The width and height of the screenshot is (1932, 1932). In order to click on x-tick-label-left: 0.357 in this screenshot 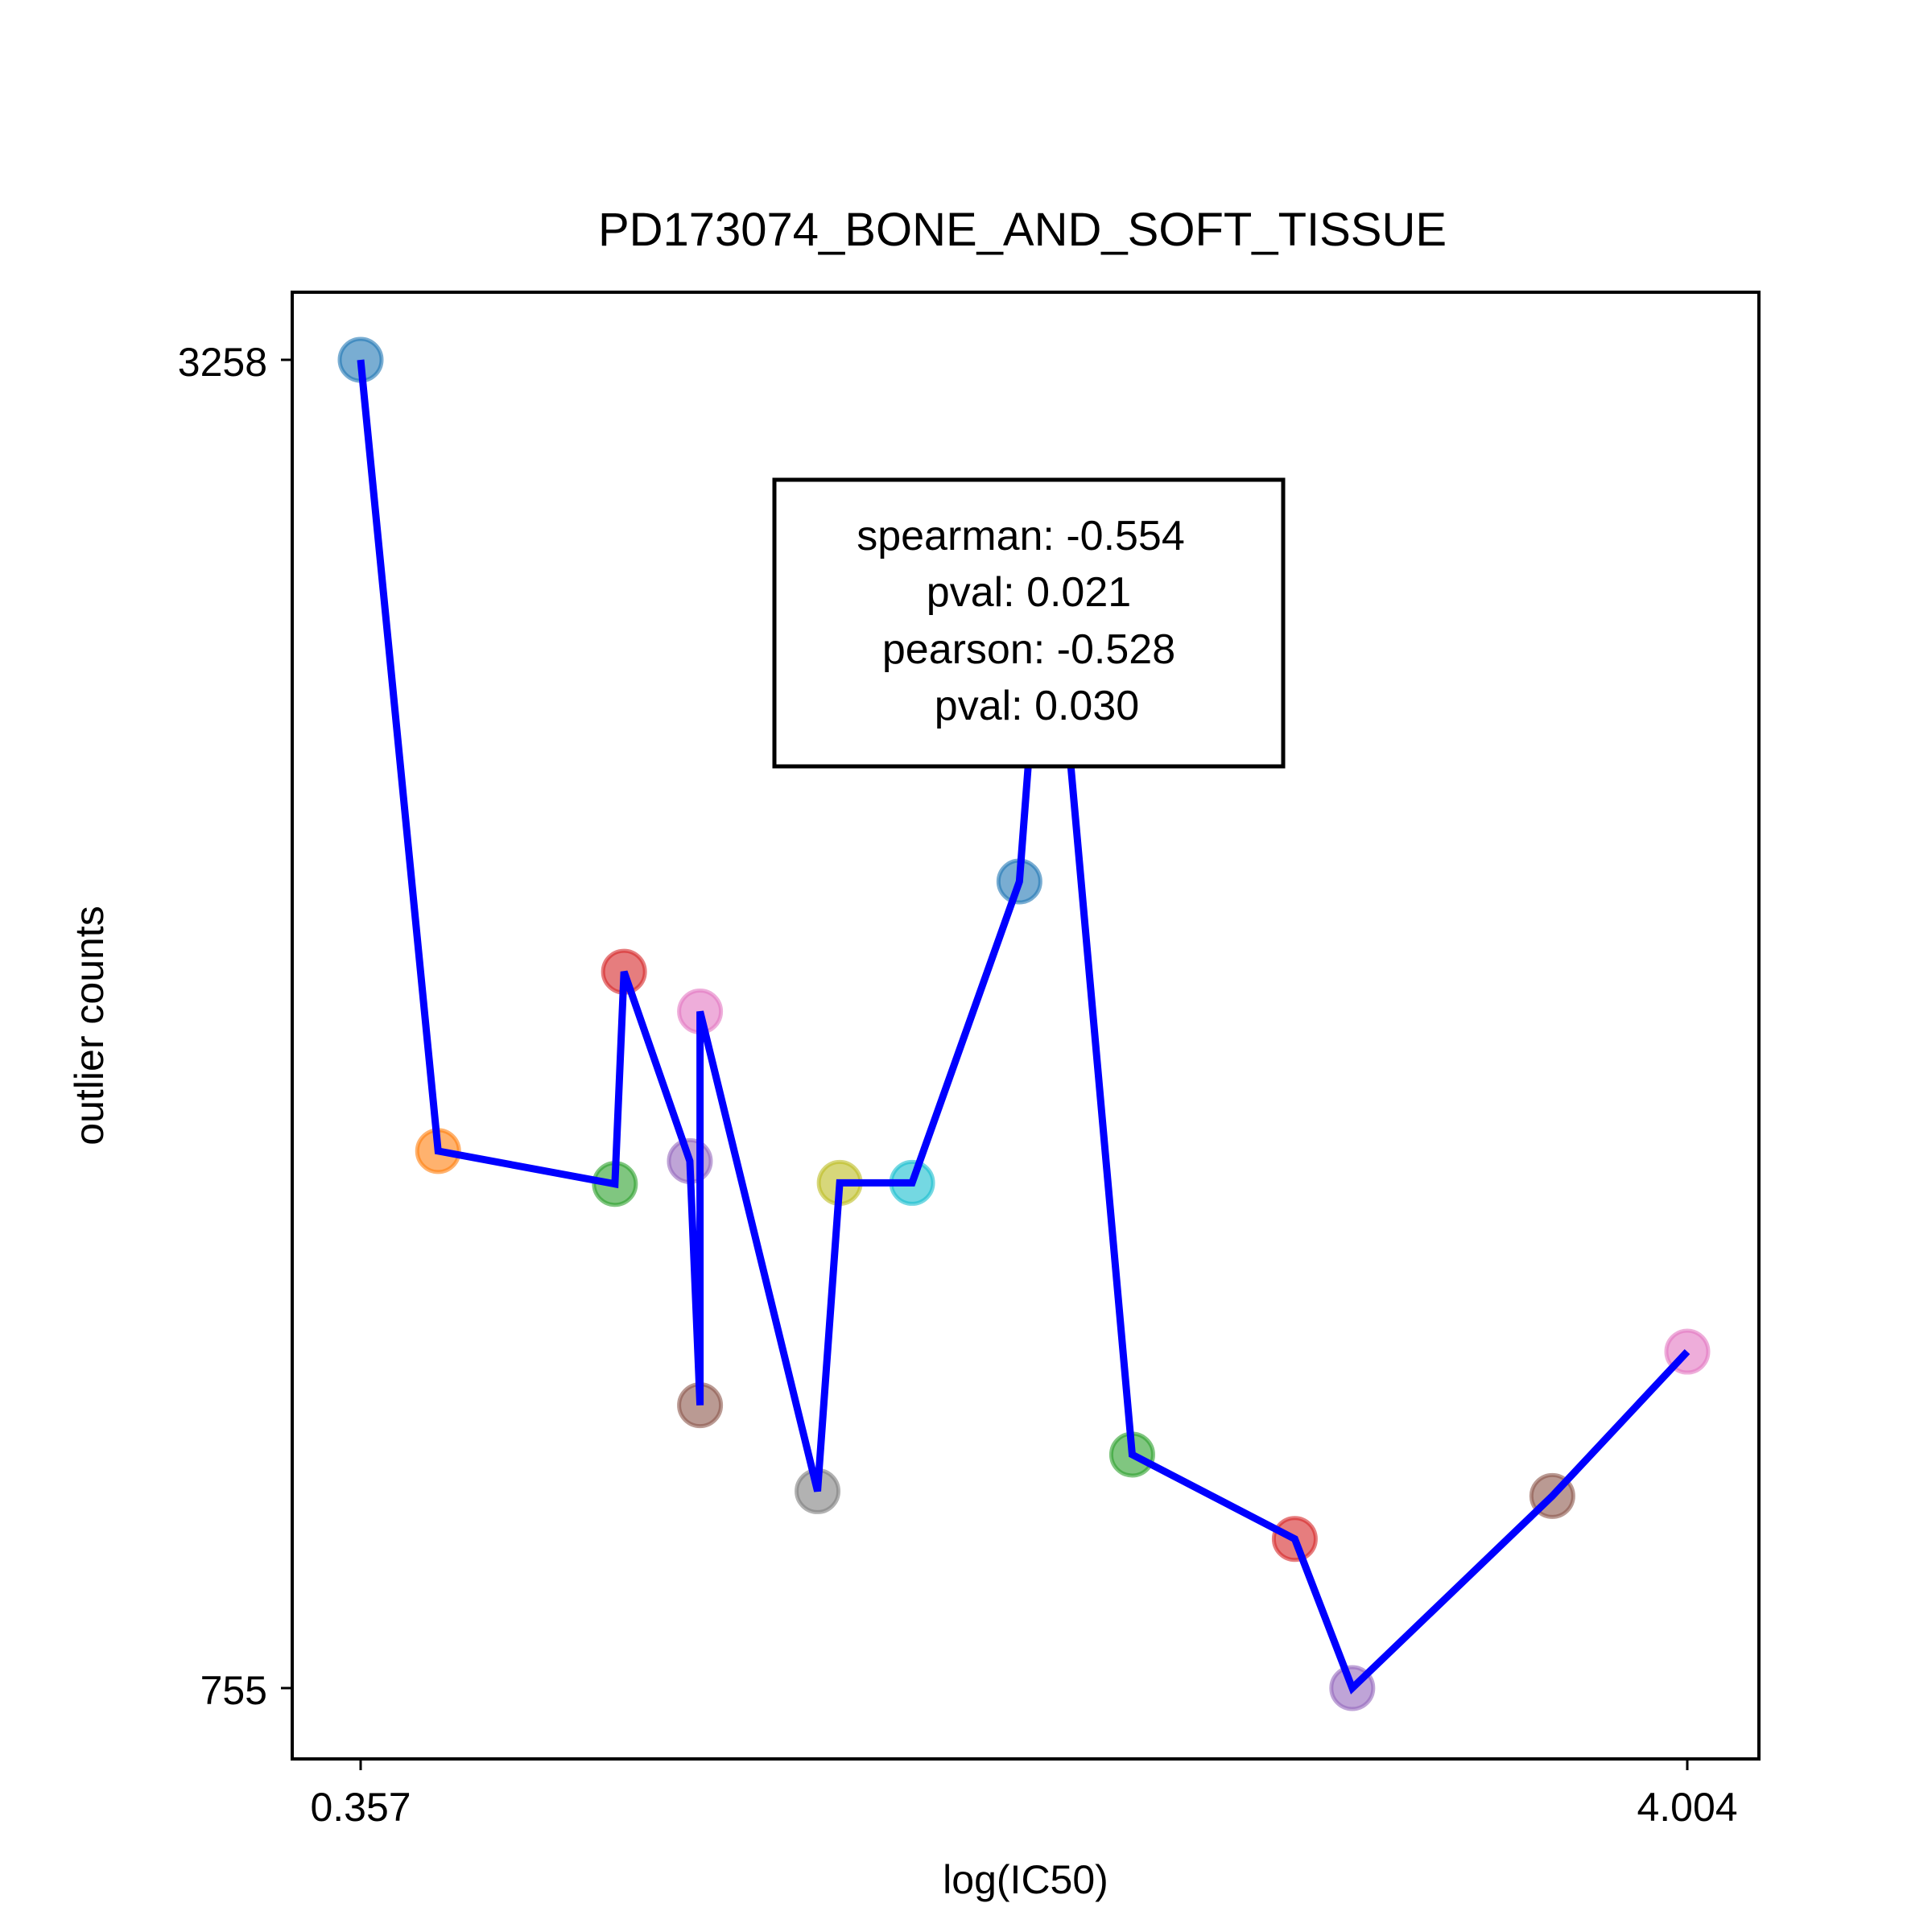, I will do `click(360, 1807)`.